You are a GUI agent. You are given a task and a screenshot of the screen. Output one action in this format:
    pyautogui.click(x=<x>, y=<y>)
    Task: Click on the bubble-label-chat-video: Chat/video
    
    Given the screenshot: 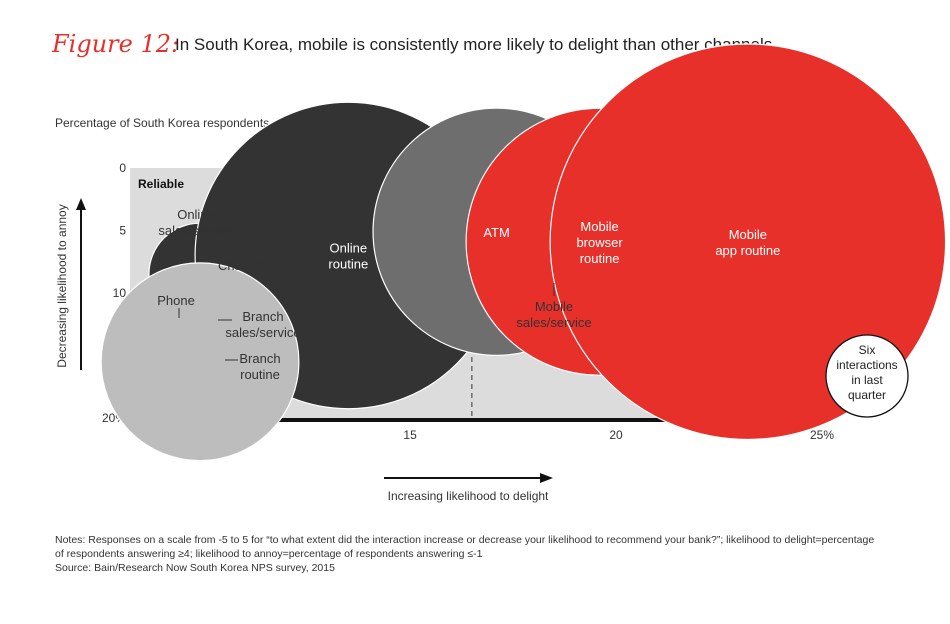 What is the action you would take?
    pyautogui.click(x=249, y=265)
    